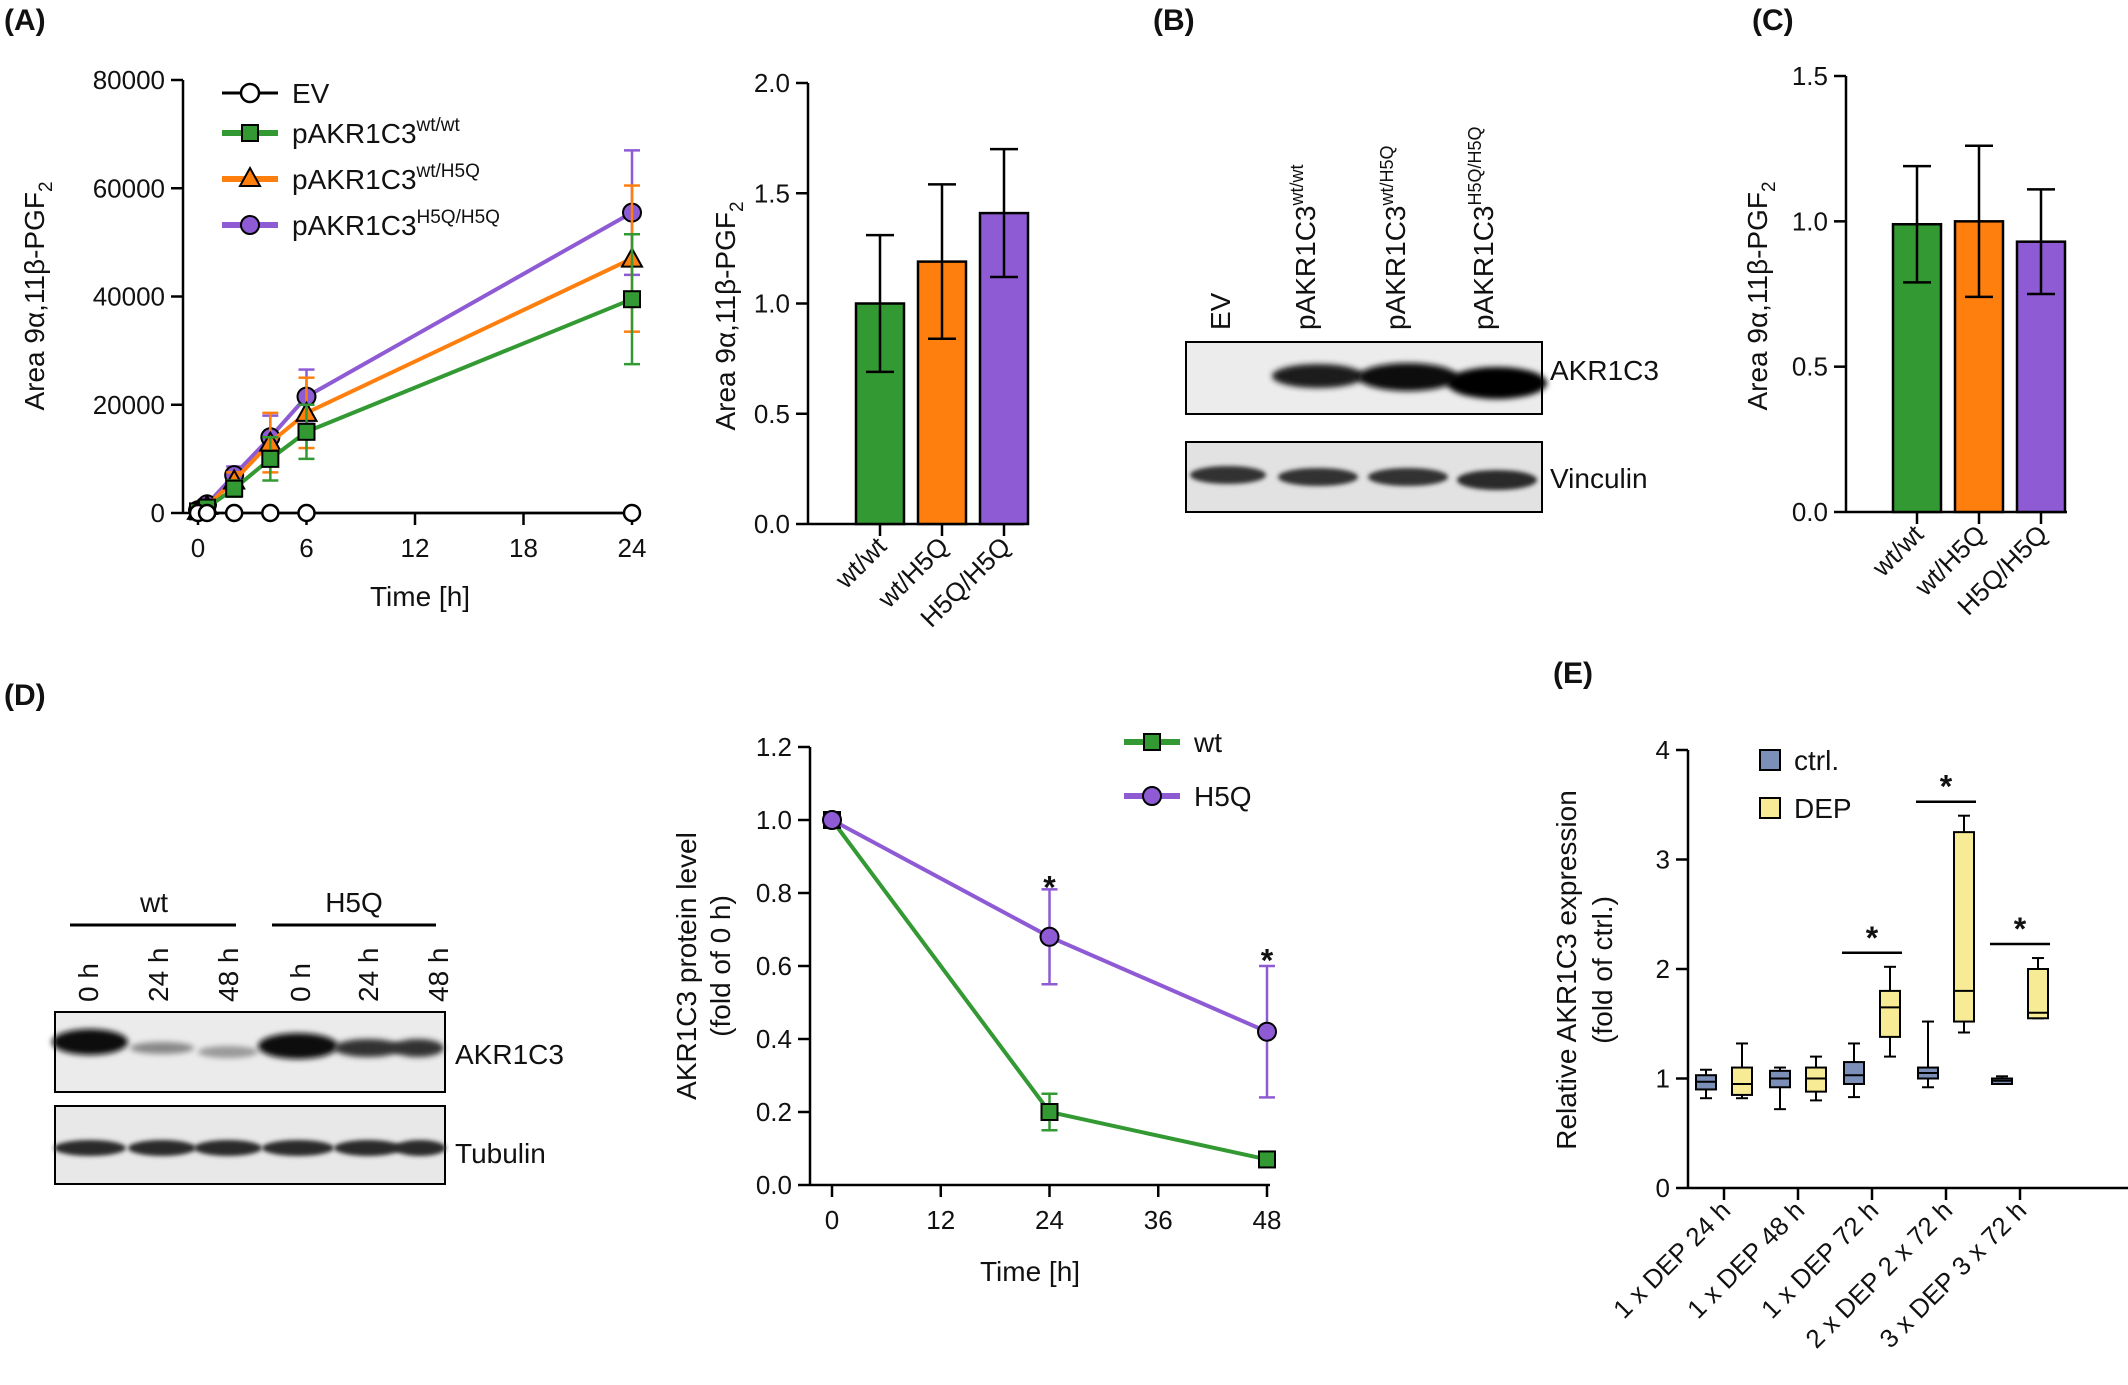 Image resolution: width=2128 pixels, height=1385 pixels. What do you see at coordinates (376, 132) in the screenshot?
I see `legend-wt-wt-label: pAKR1C3wt/wt` at bounding box center [376, 132].